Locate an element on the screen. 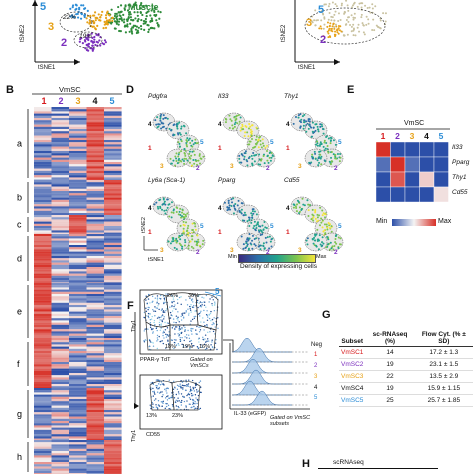 This screenshot has width=474, height=474. panel-e-heat-cell is located at coordinates (398, 149).